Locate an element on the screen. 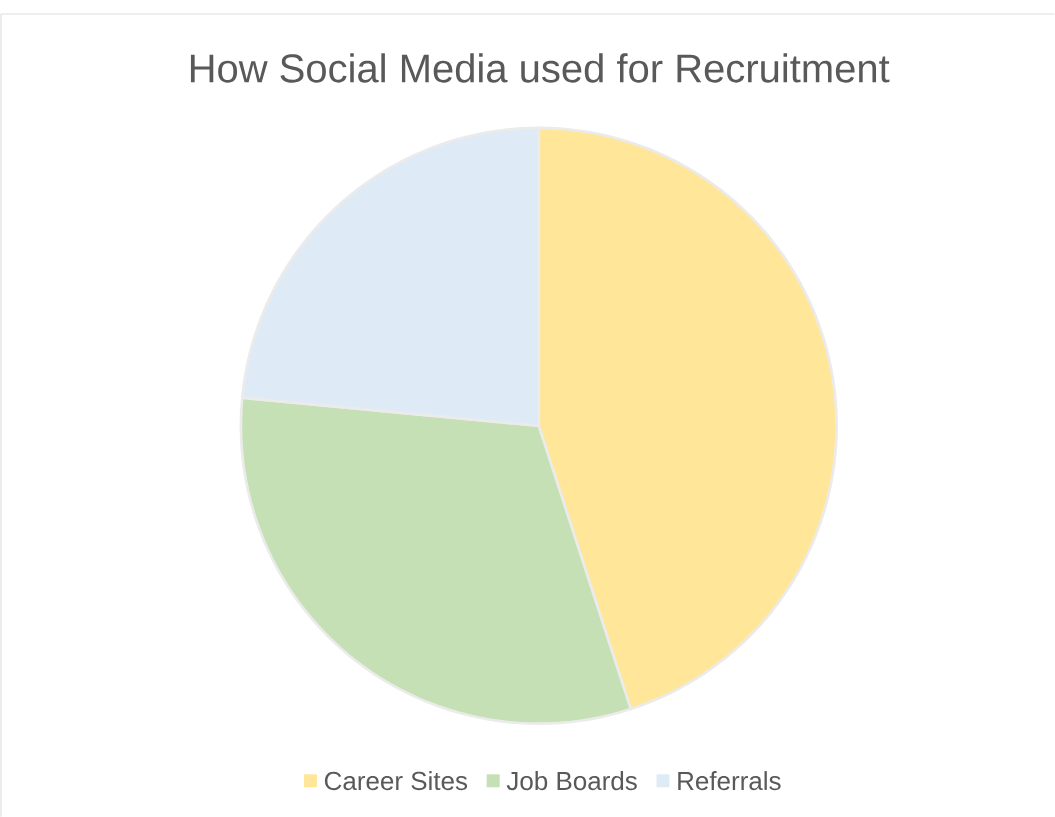  legend-label: Referrals is located at coordinates (729, 781).